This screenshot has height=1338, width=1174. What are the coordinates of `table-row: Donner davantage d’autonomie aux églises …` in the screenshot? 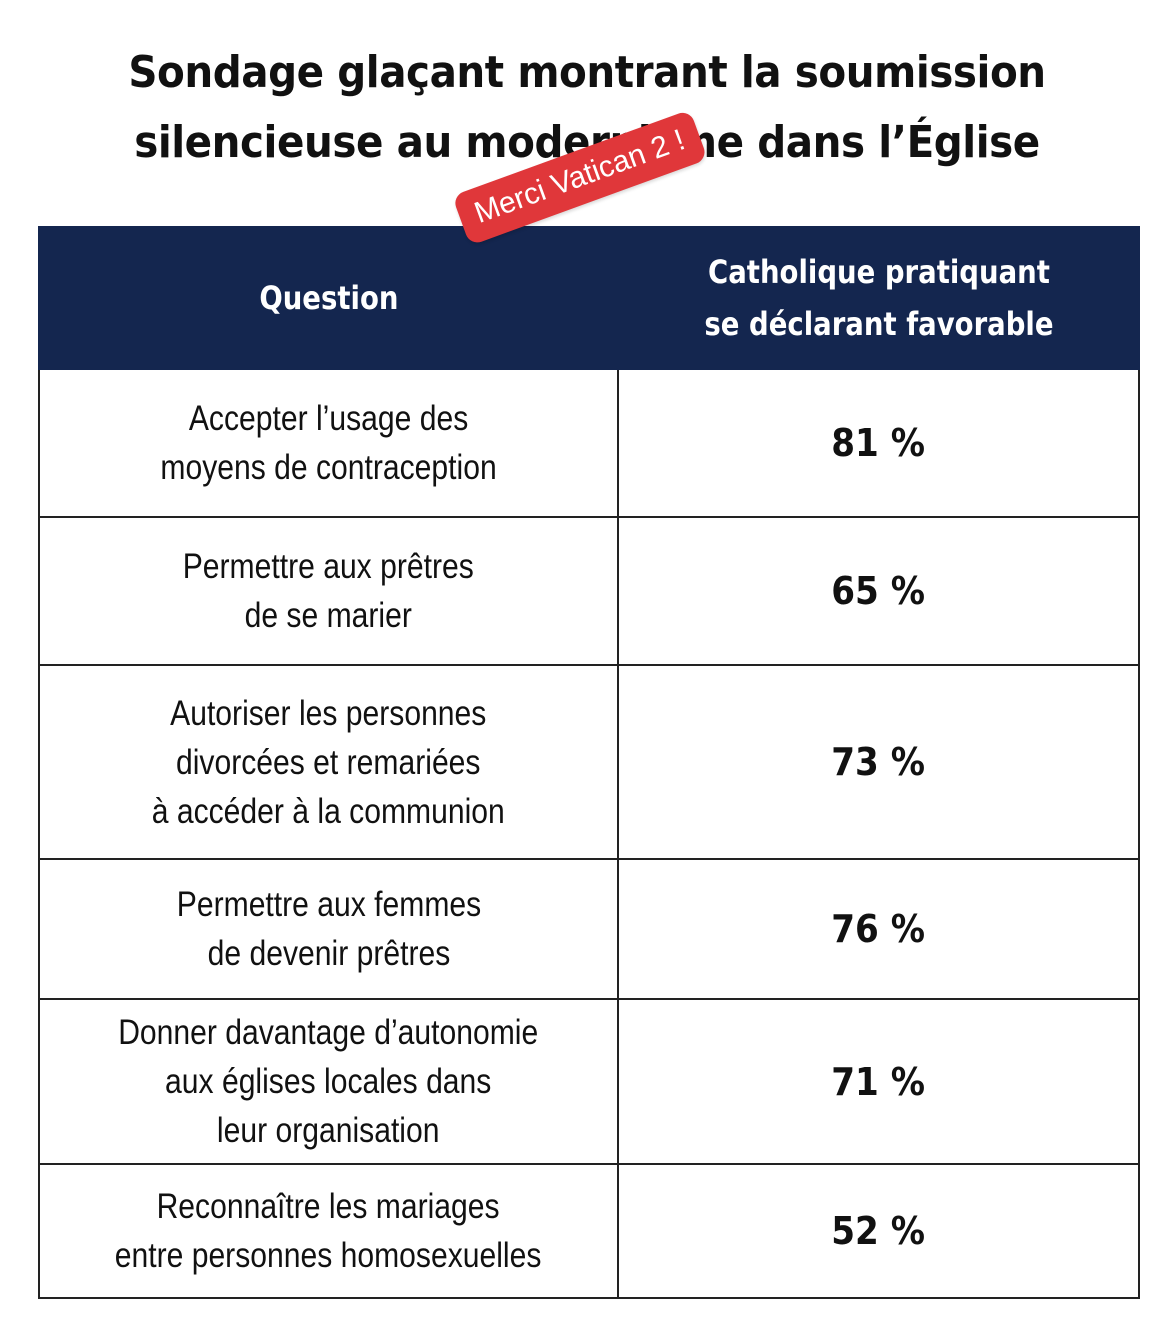 It's located at (589, 1081).